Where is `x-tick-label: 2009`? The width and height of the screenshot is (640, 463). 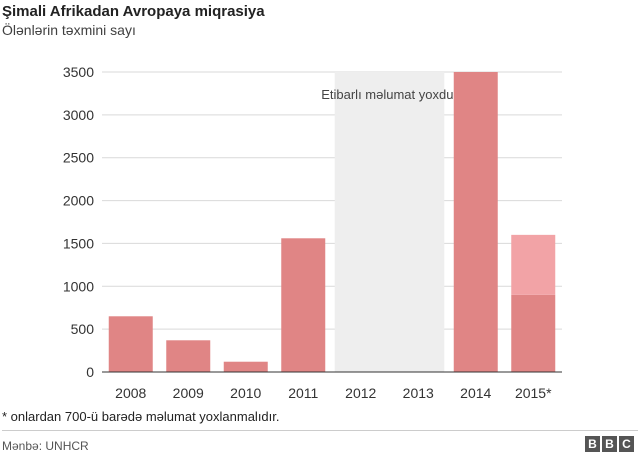
x-tick-label: 2009 is located at coordinates (188, 393).